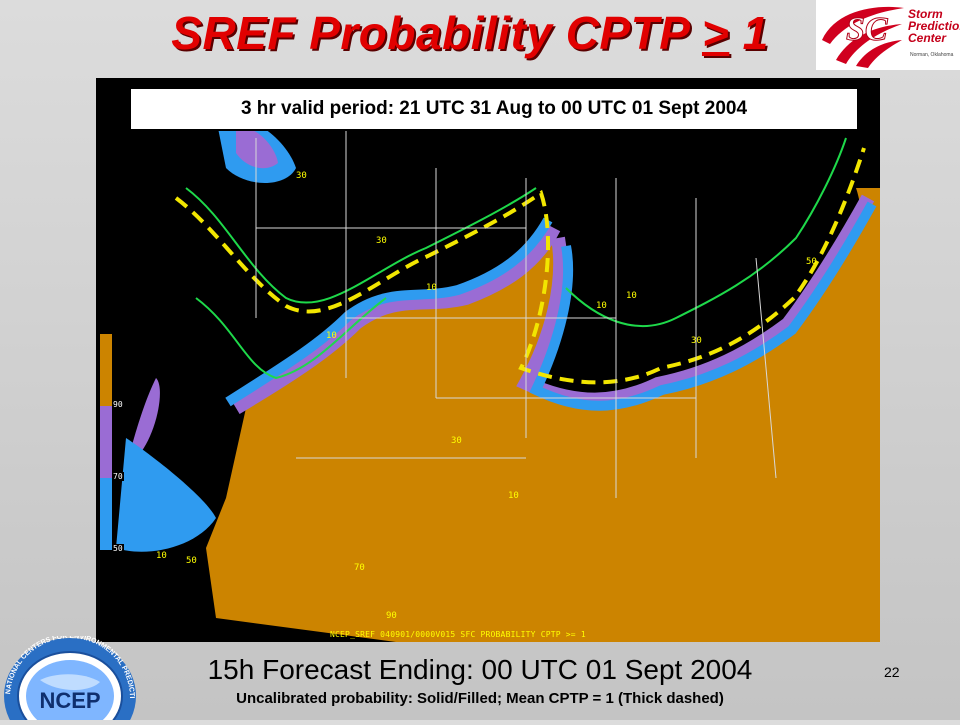 The height and width of the screenshot is (725, 960). Describe the element at coordinates (359, 568) in the screenshot. I see `contour-label: 70` at that location.